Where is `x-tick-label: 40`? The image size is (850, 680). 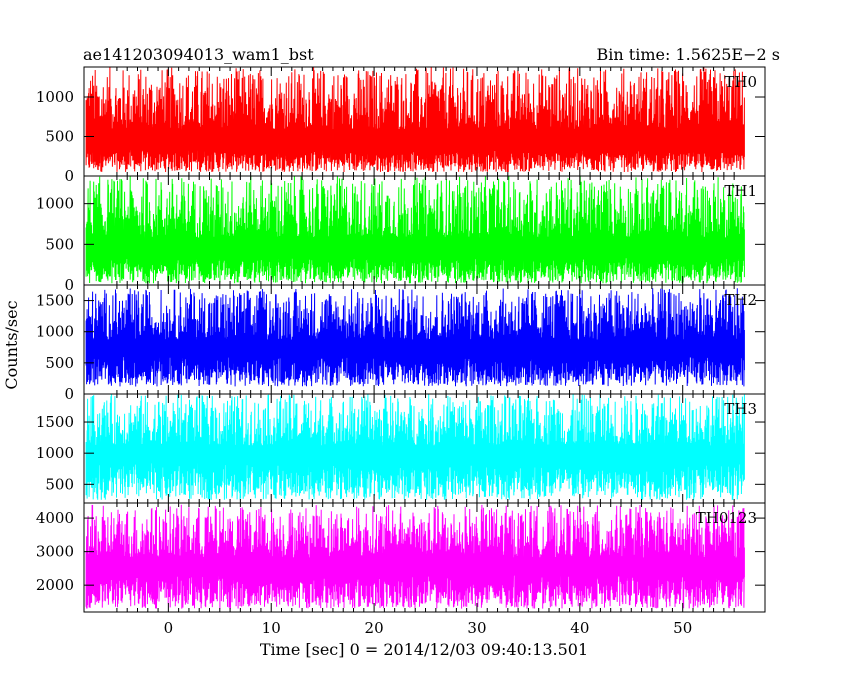
x-tick-label: 40 is located at coordinates (579, 628).